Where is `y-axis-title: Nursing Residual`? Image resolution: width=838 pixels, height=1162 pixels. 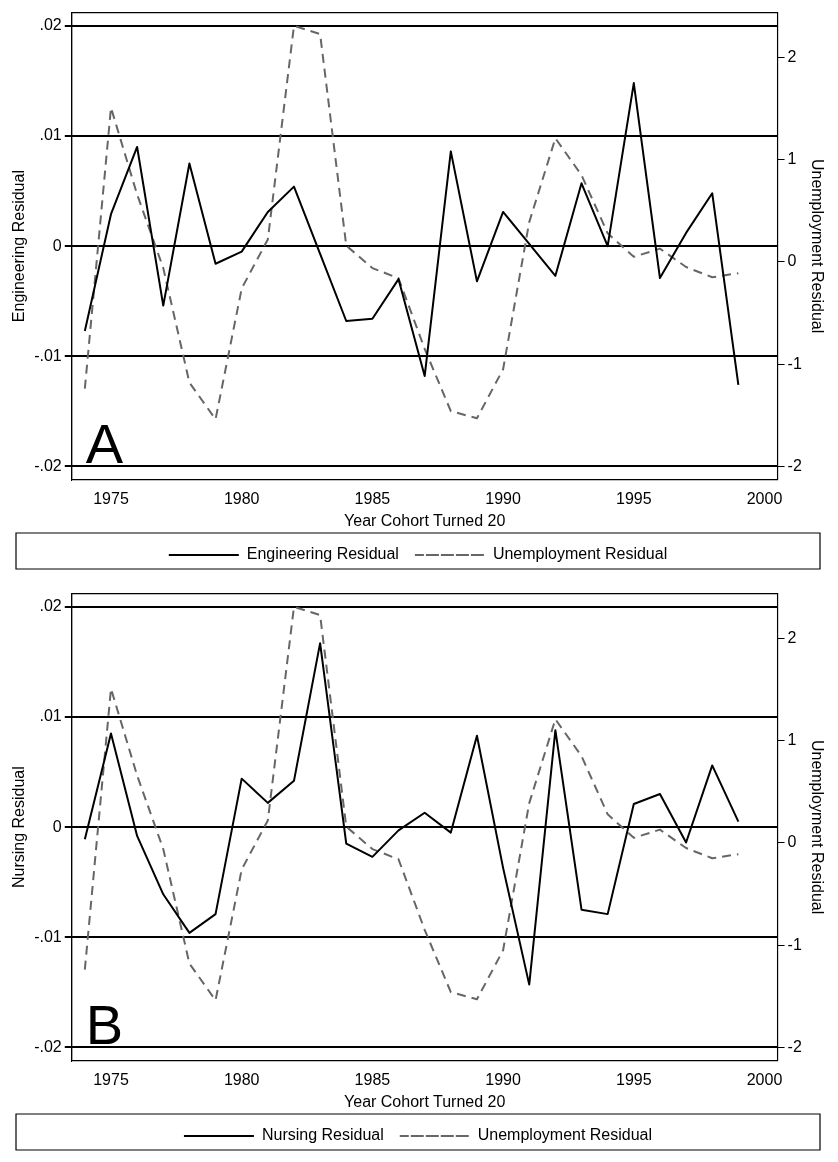
y-axis-title: Nursing Residual is located at coordinates (19, 827).